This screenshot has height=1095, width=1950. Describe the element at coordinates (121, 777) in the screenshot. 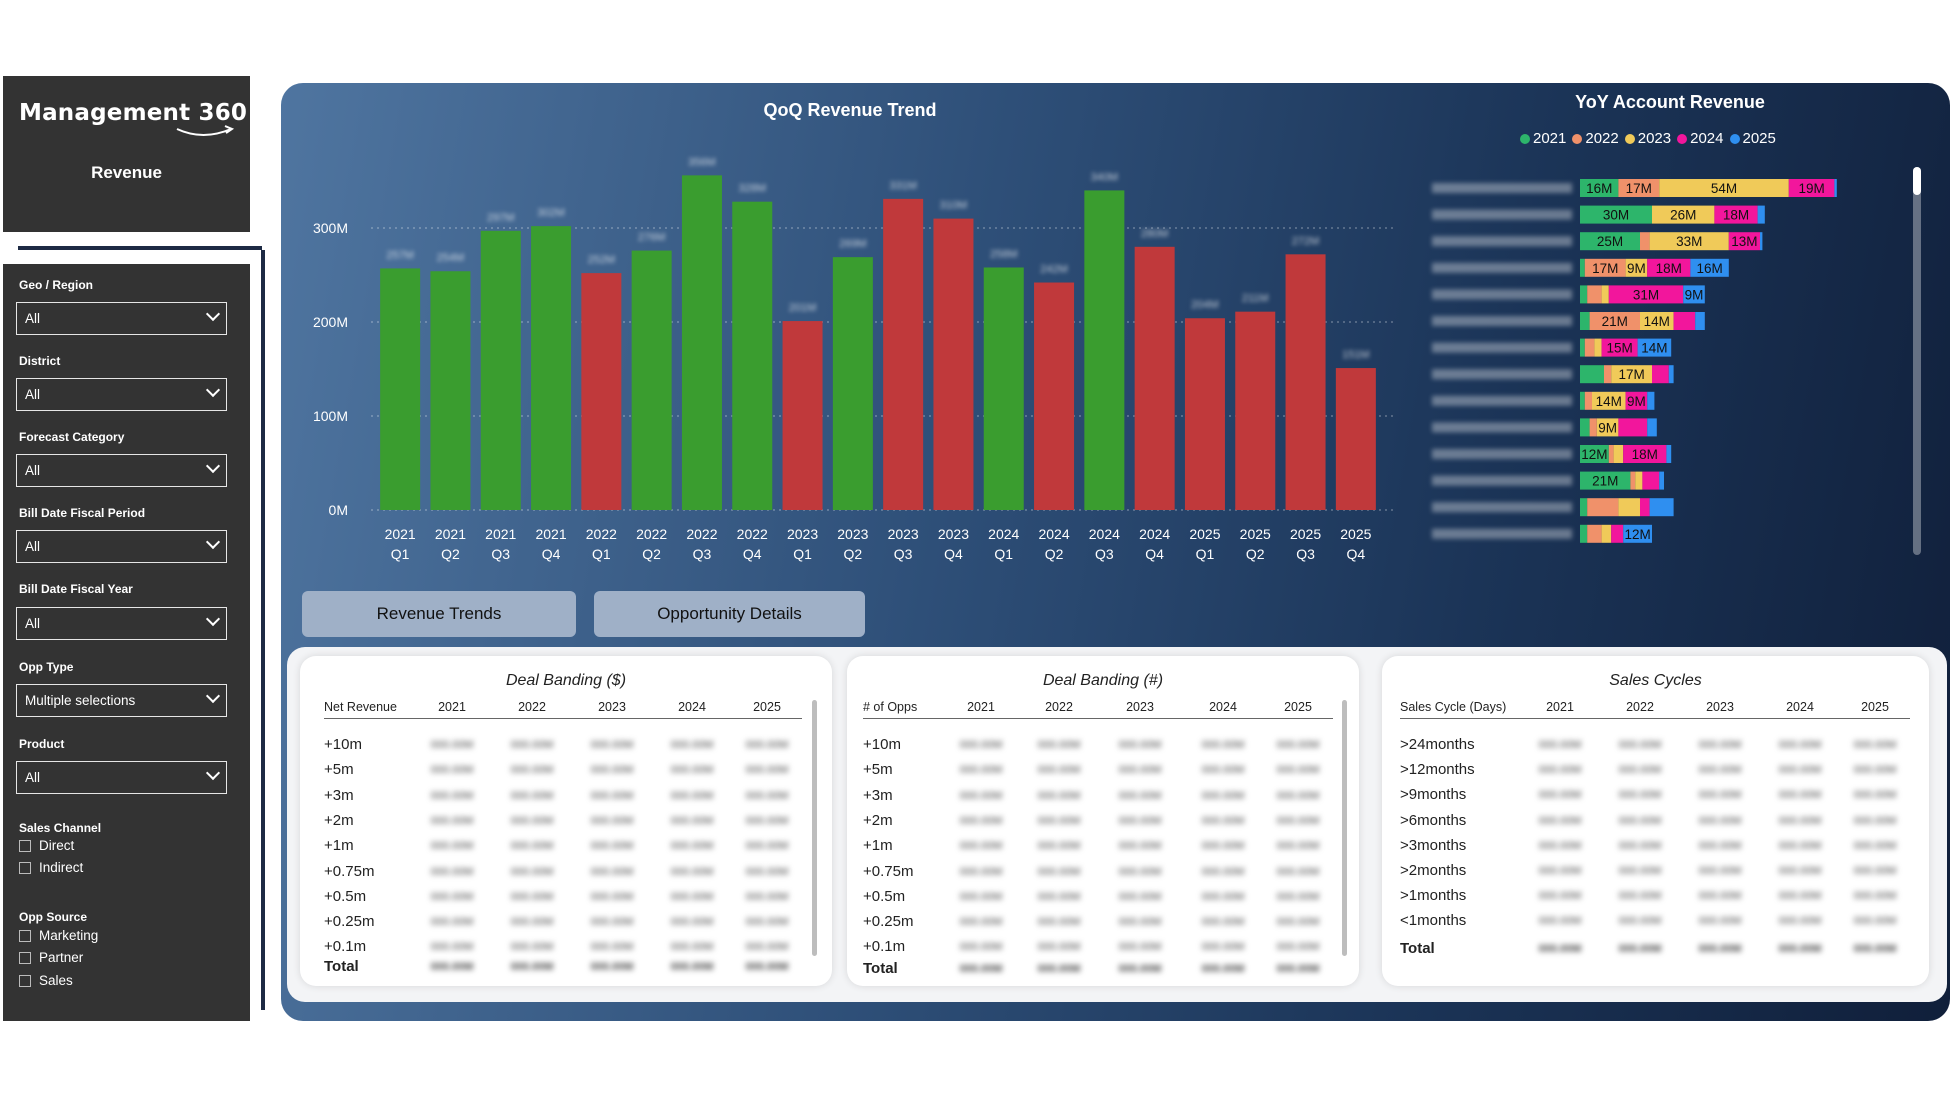

I see `product-dropdown: All` at that location.